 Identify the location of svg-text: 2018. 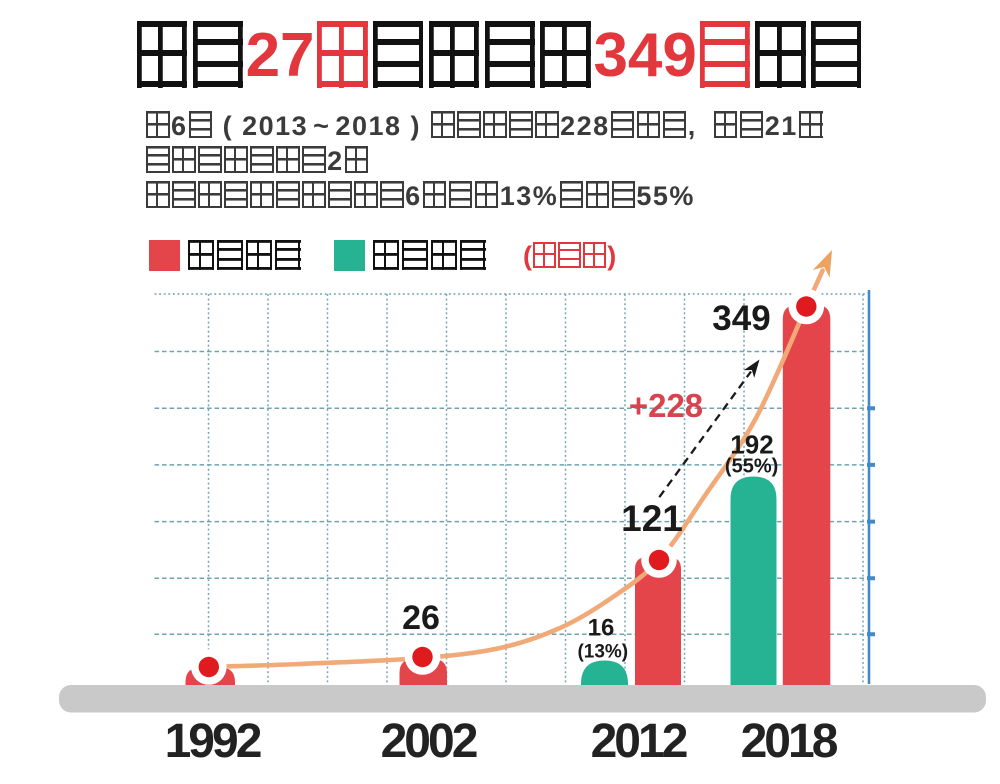
(789, 741).